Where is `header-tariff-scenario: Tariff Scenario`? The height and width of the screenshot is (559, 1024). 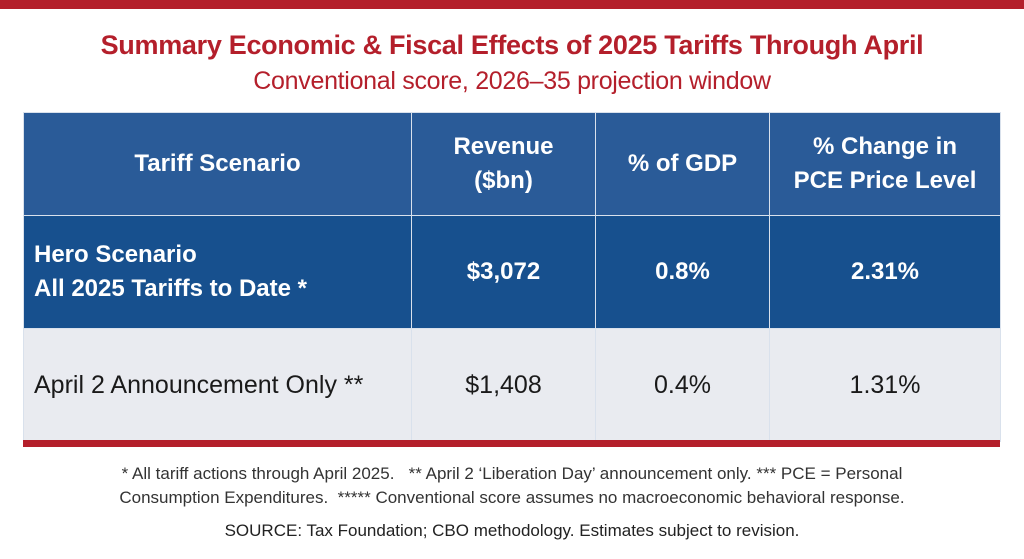
header-tariff-scenario: Tariff Scenario is located at coordinates (217, 164).